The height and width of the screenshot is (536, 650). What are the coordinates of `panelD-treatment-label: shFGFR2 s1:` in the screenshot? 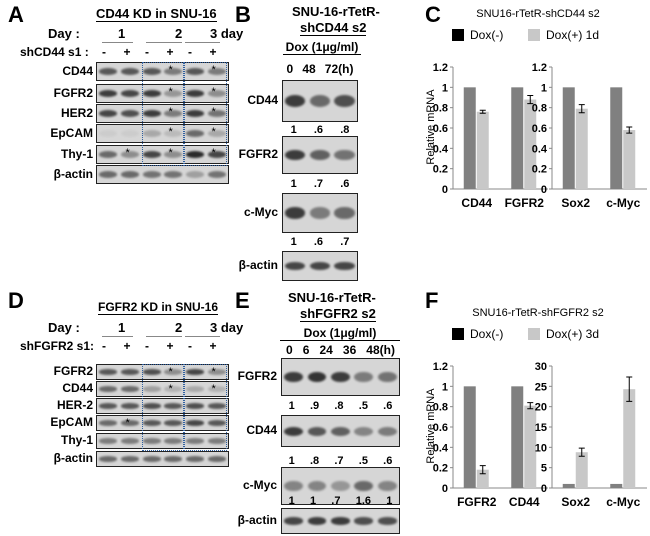 It's located at (57, 346).